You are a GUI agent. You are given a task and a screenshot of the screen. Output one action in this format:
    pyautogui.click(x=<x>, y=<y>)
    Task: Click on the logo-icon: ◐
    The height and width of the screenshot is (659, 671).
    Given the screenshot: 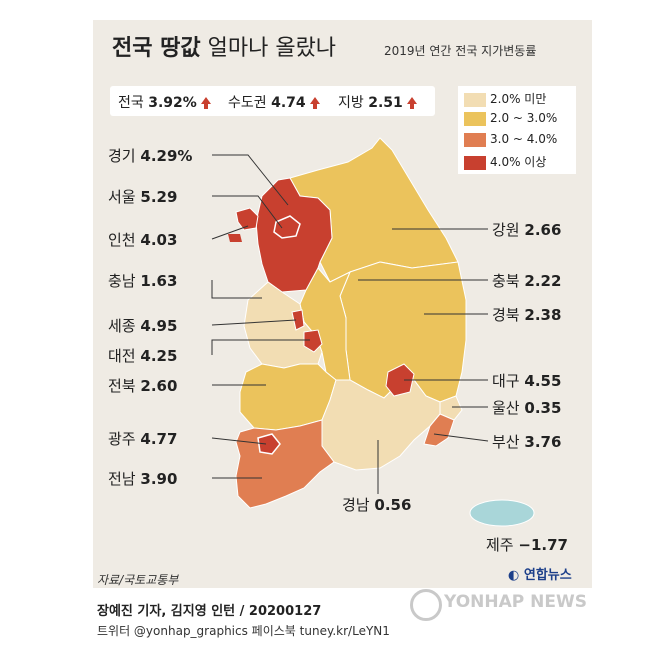 What is the action you would take?
    pyautogui.click(x=514, y=575)
    